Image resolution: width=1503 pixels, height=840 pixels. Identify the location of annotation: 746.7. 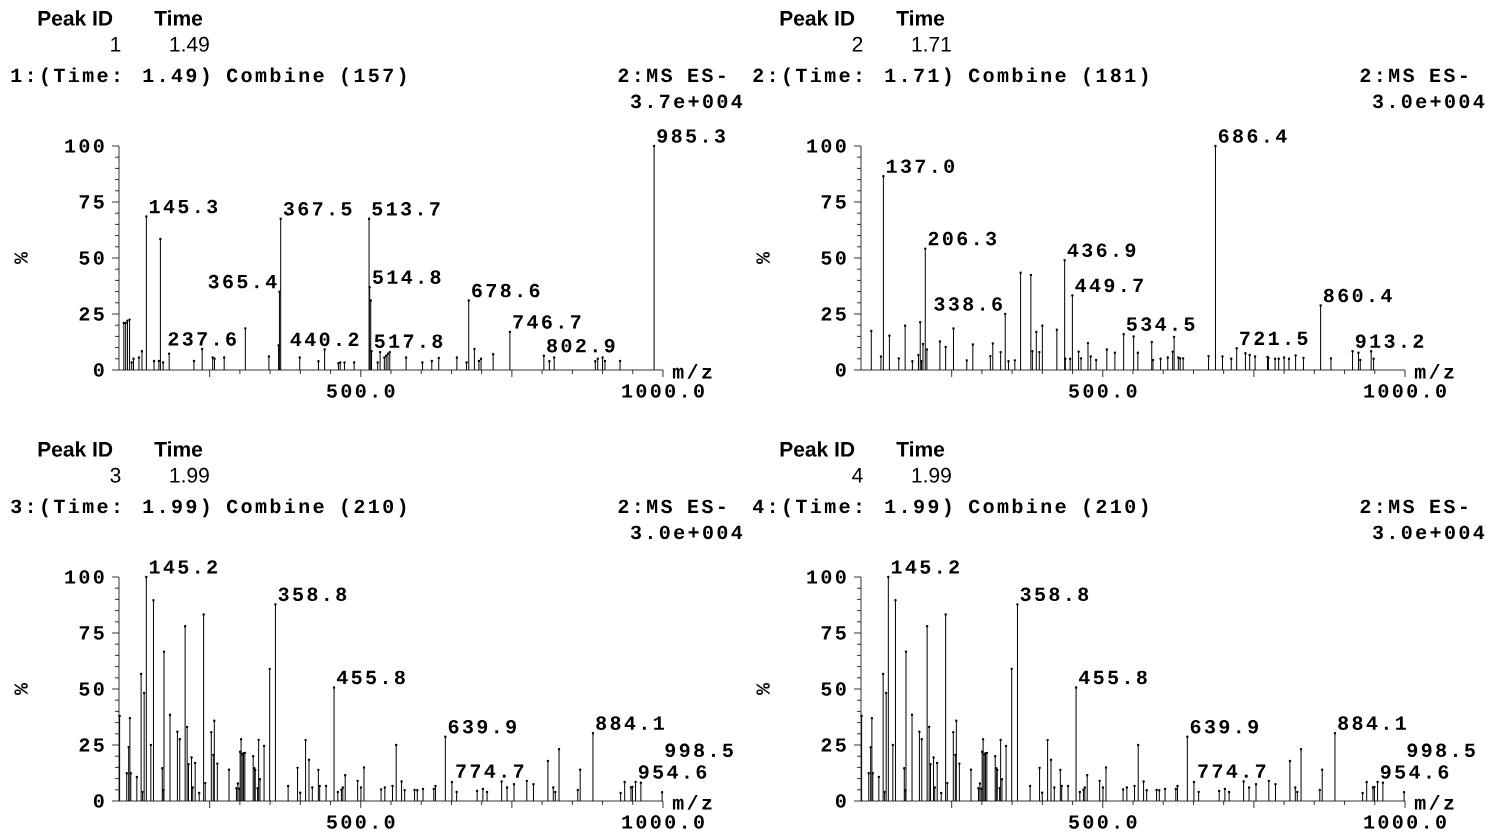
(547, 322).